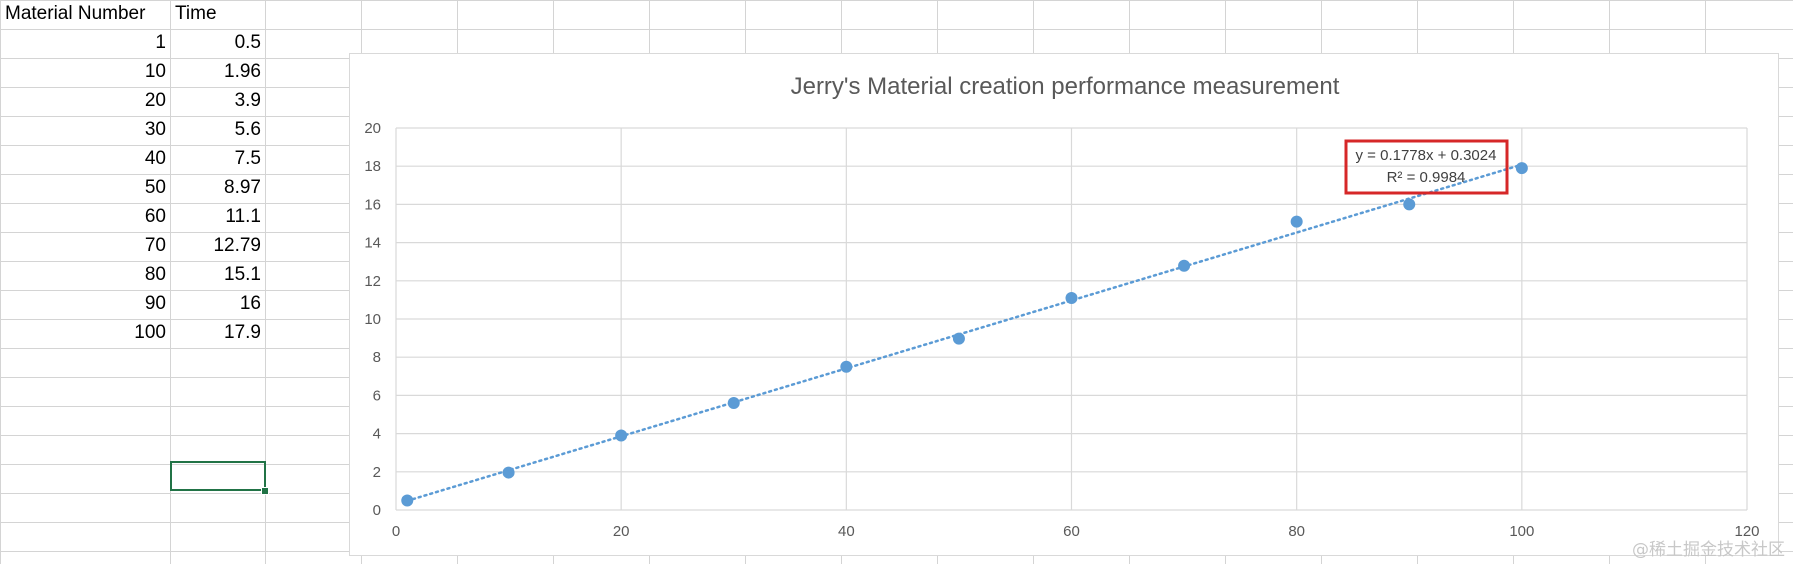  Describe the element at coordinates (247, 129) in the screenshot. I see `cell-time: 5.6` at that location.